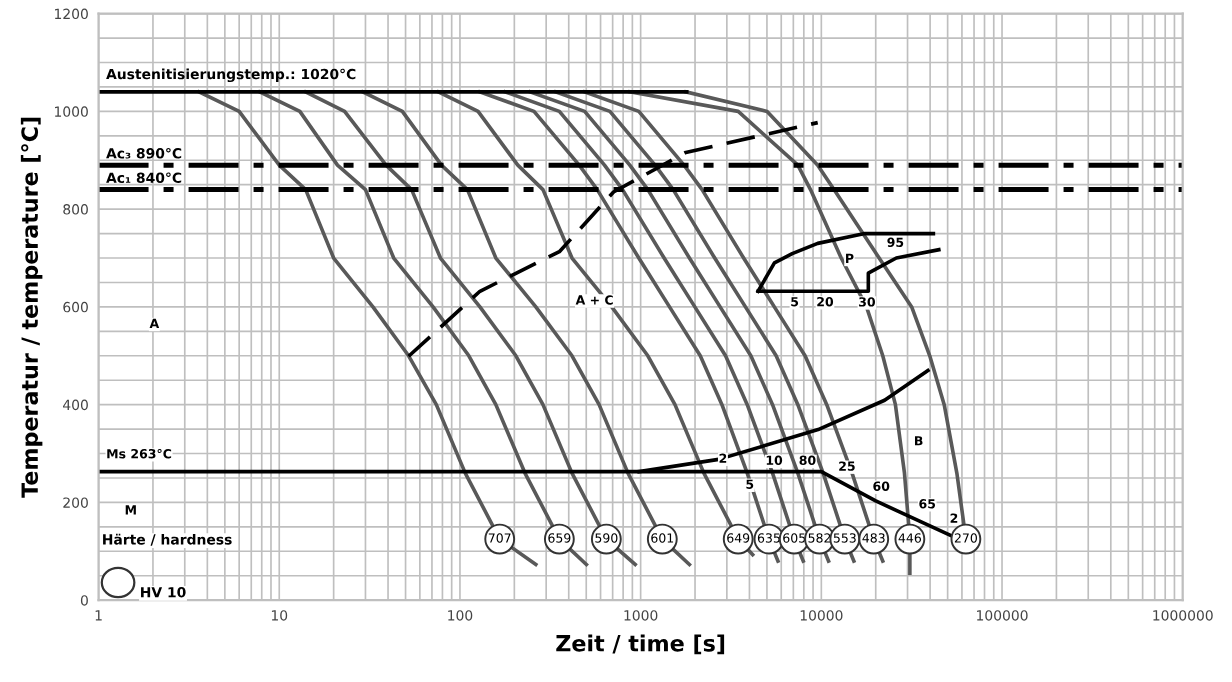  Describe the element at coordinates (640, 644) in the screenshot. I see `x-axis-title: Zeit / time [s]` at that location.